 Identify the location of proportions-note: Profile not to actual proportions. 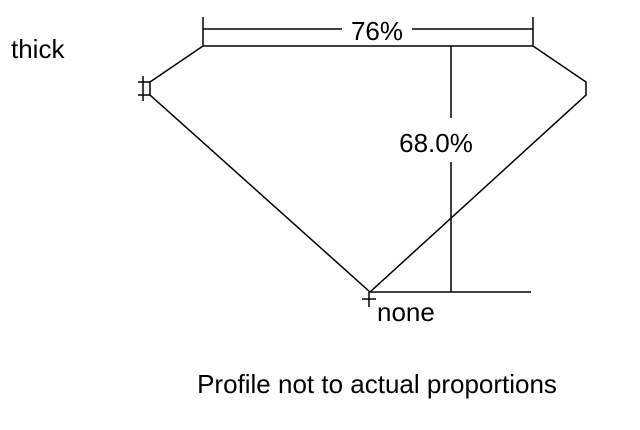
(377, 384).